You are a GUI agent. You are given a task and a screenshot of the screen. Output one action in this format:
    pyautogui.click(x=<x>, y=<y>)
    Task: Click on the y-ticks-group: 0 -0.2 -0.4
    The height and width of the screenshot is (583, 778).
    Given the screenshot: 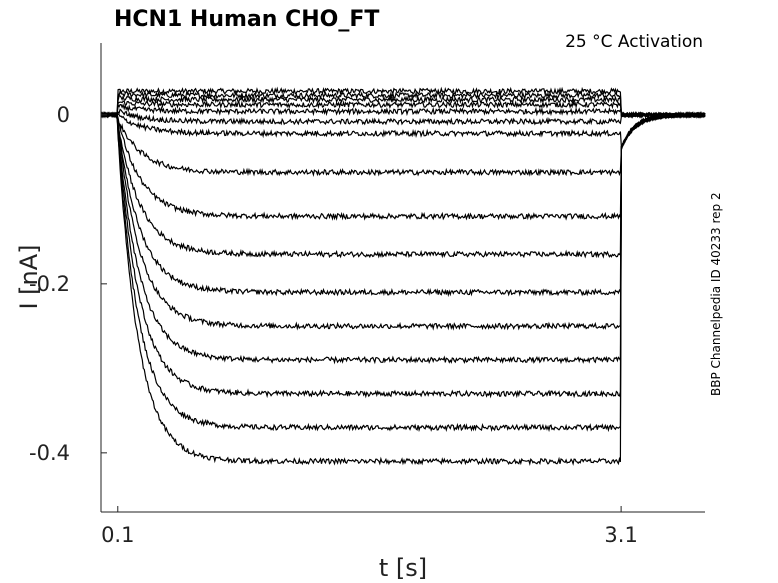 What is the action you would take?
    pyautogui.click(x=68, y=284)
    